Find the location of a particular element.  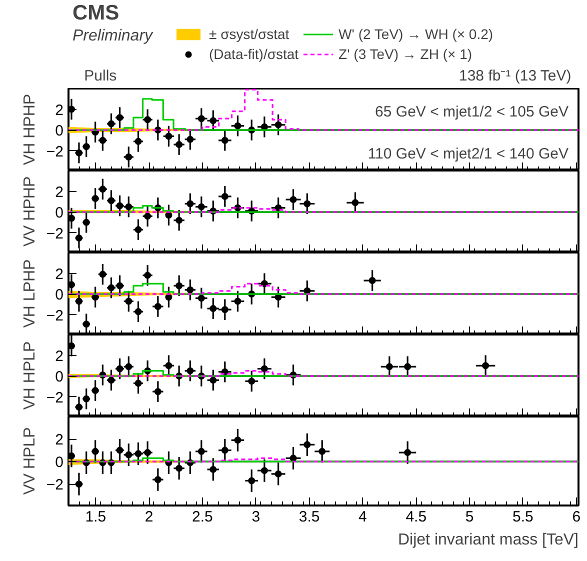

x-tick-label: 1.5 is located at coordinates (95, 517).